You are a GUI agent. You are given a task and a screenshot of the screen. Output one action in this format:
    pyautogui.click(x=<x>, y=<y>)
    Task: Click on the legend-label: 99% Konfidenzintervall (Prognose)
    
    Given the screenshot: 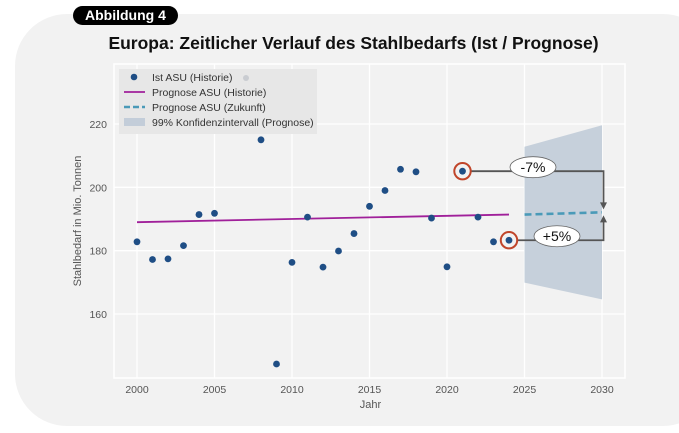 What is the action you would take?
    pyautogui.click(x=233, y=123)
    